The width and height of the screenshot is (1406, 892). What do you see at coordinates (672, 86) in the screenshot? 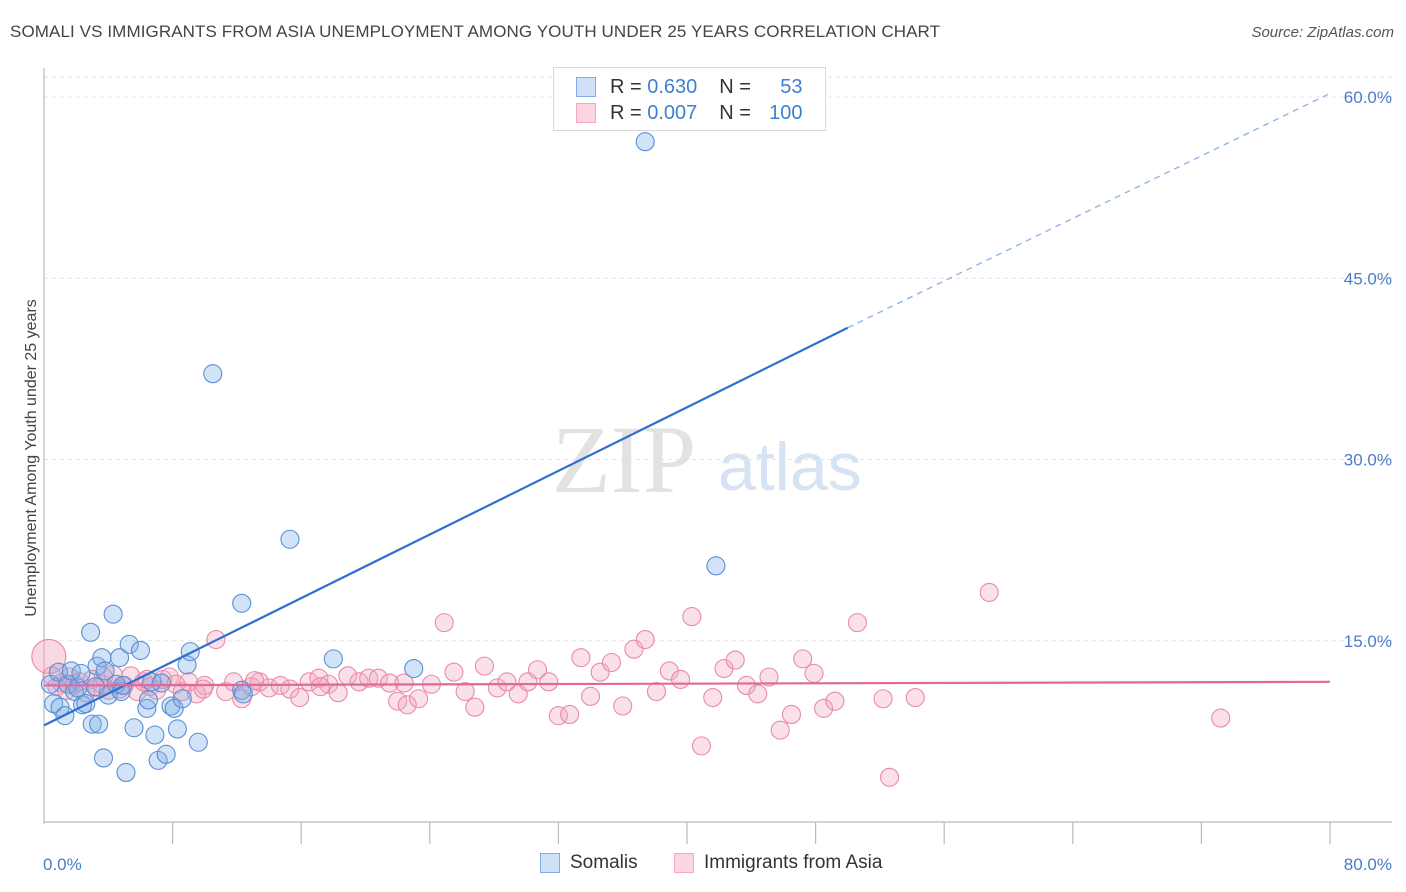
I see `legend-r-value: 0.630` at bounding box center [672, 86].